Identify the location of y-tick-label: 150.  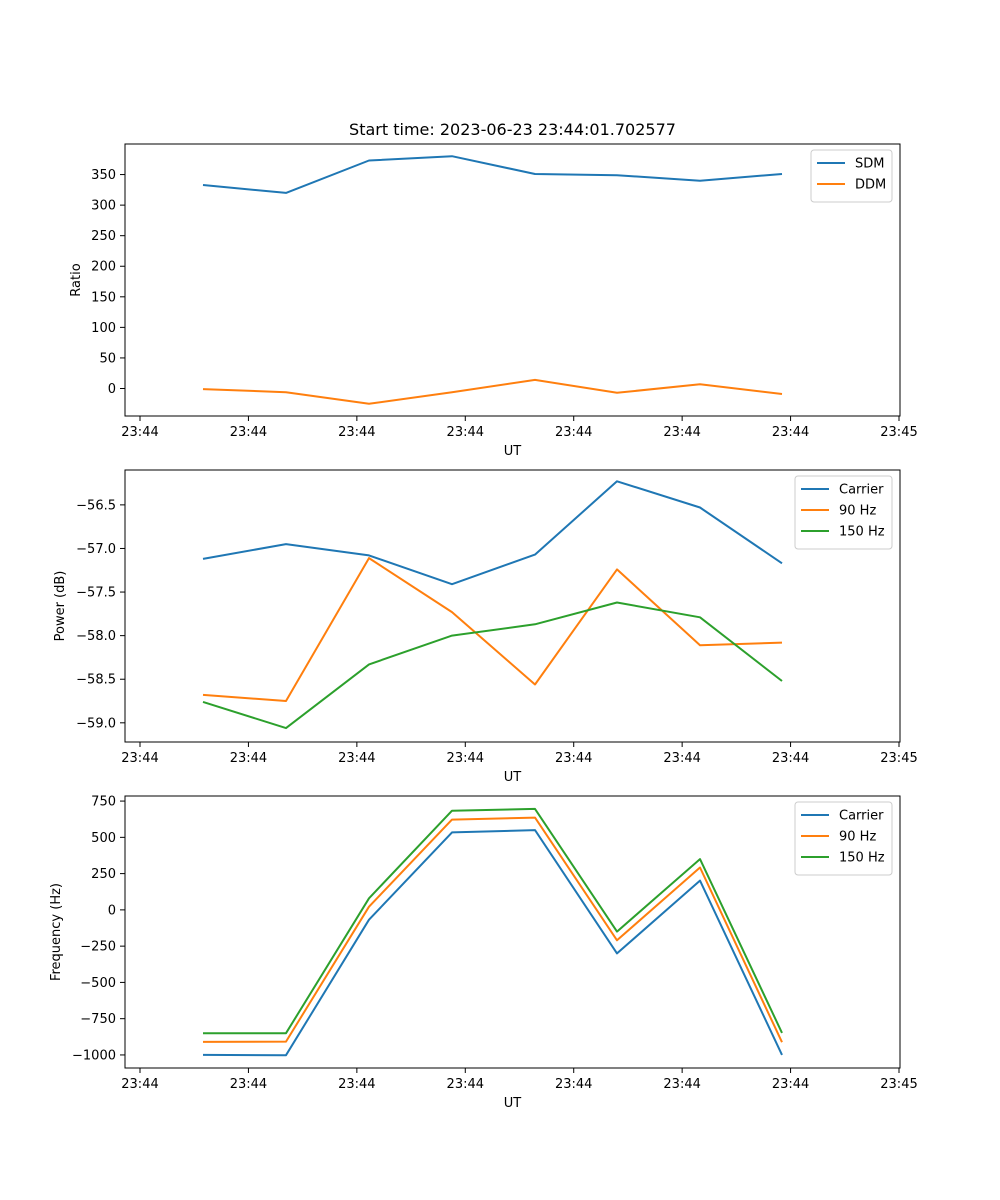
(103, 297).